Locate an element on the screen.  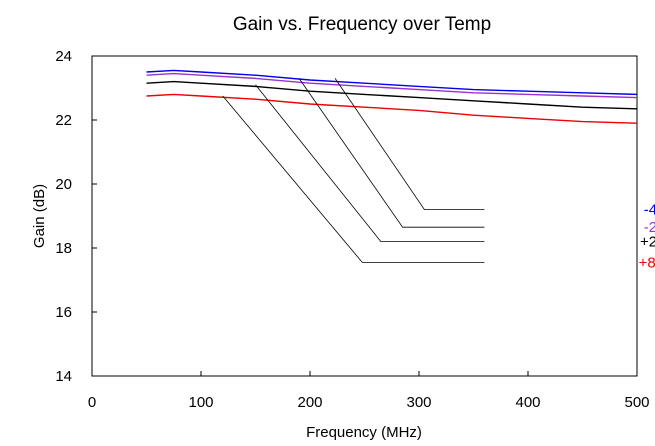
series-group is located at coordinates (392, 96).